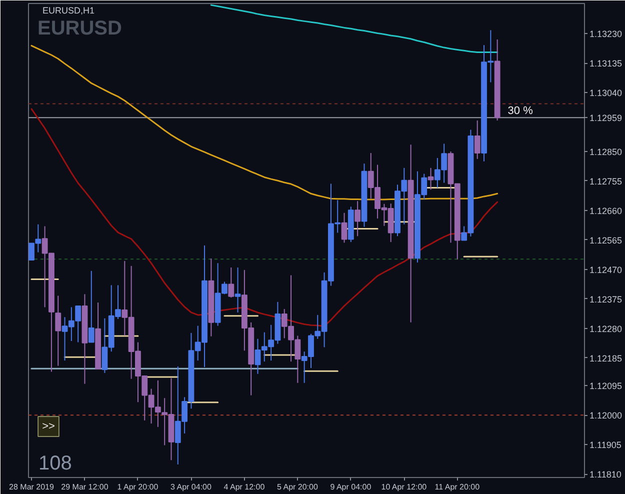 This screenshot has width=625, height=494. I want to click on y-tick-label: 1.13040, so click(606, 93).